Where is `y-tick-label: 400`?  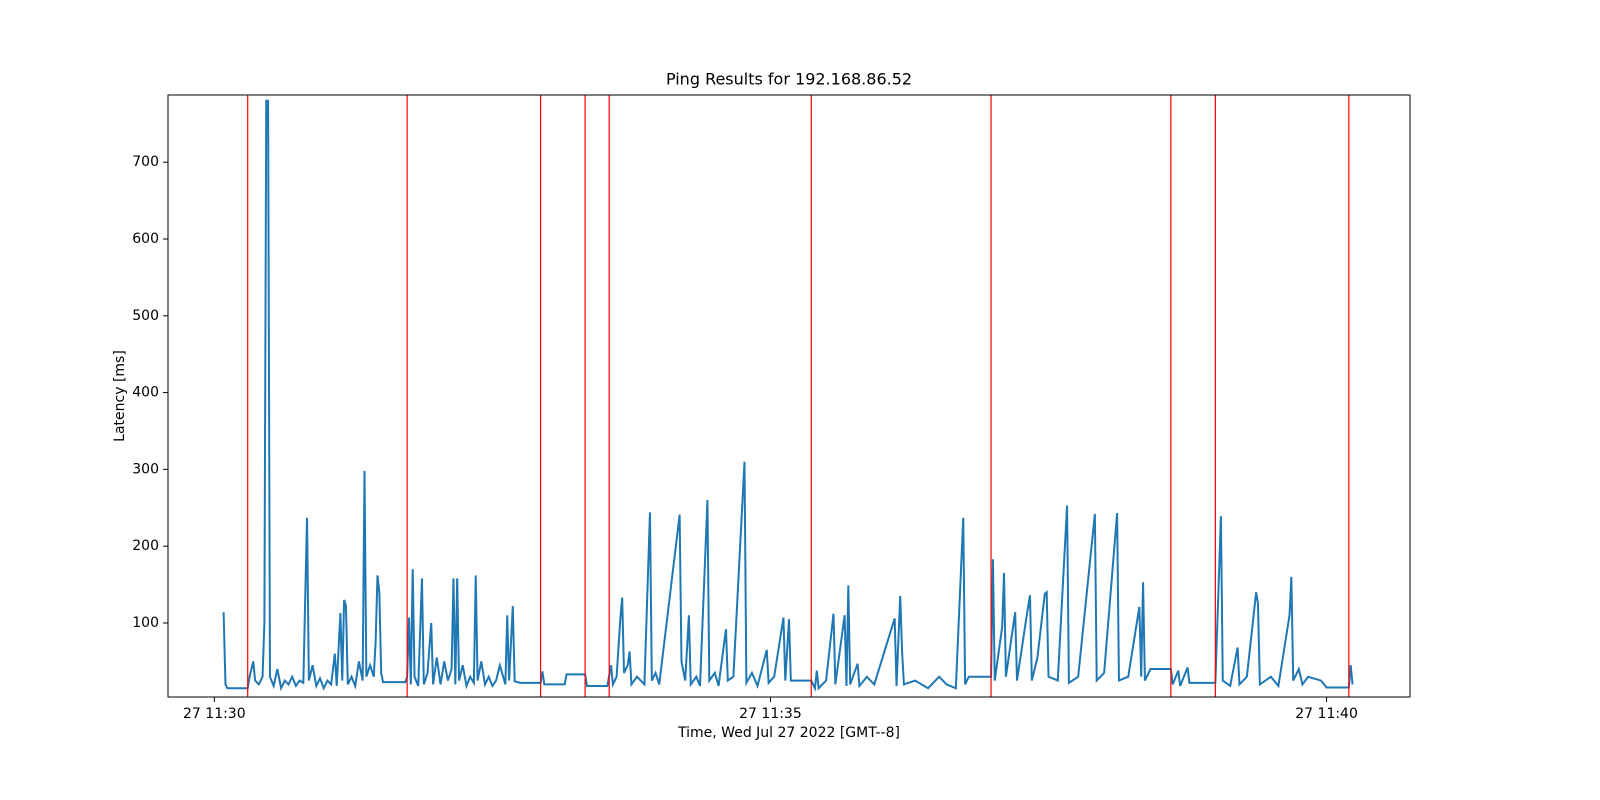 y-tick-label: 400 is located at coordinates (145, 393).